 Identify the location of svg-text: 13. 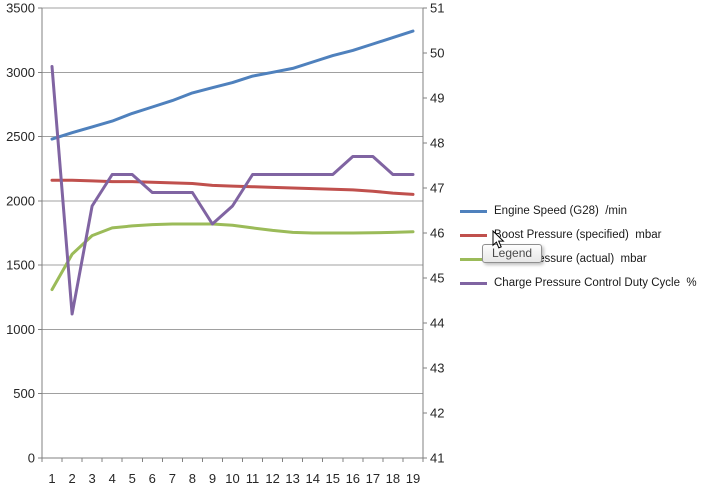
(292, 478).